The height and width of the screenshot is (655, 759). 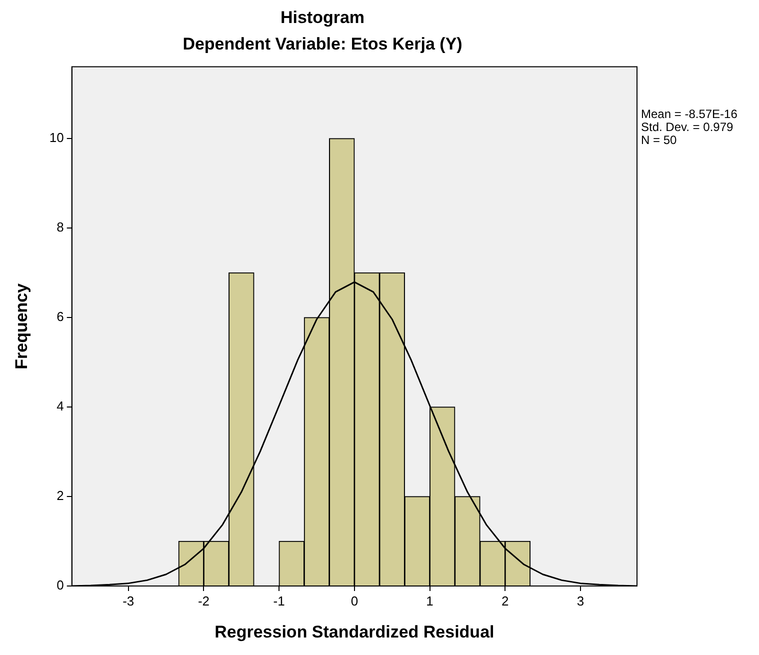 What do you see at coordinates (60, 496) in the screenshot?
I see `y-tick-label: 2` at bounding box center [60, 496].